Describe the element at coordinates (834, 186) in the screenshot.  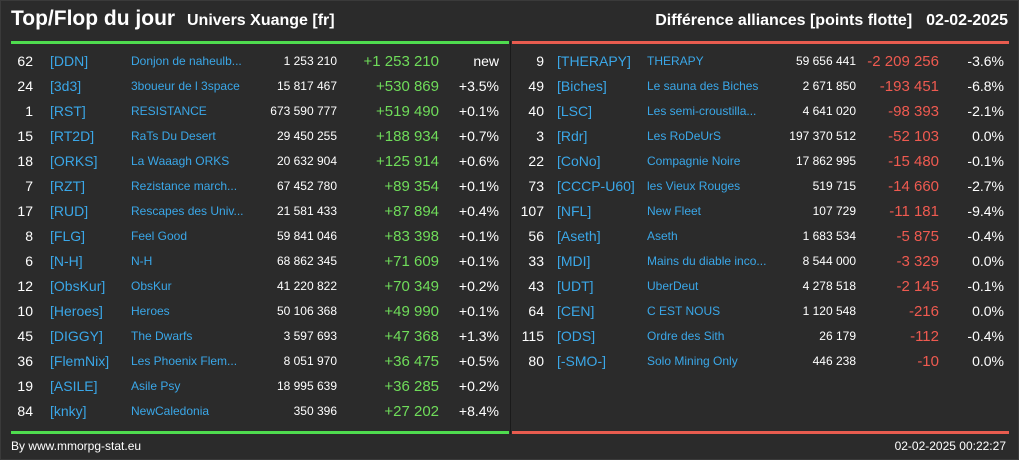
I see `points-cell: 519 715` at that location.